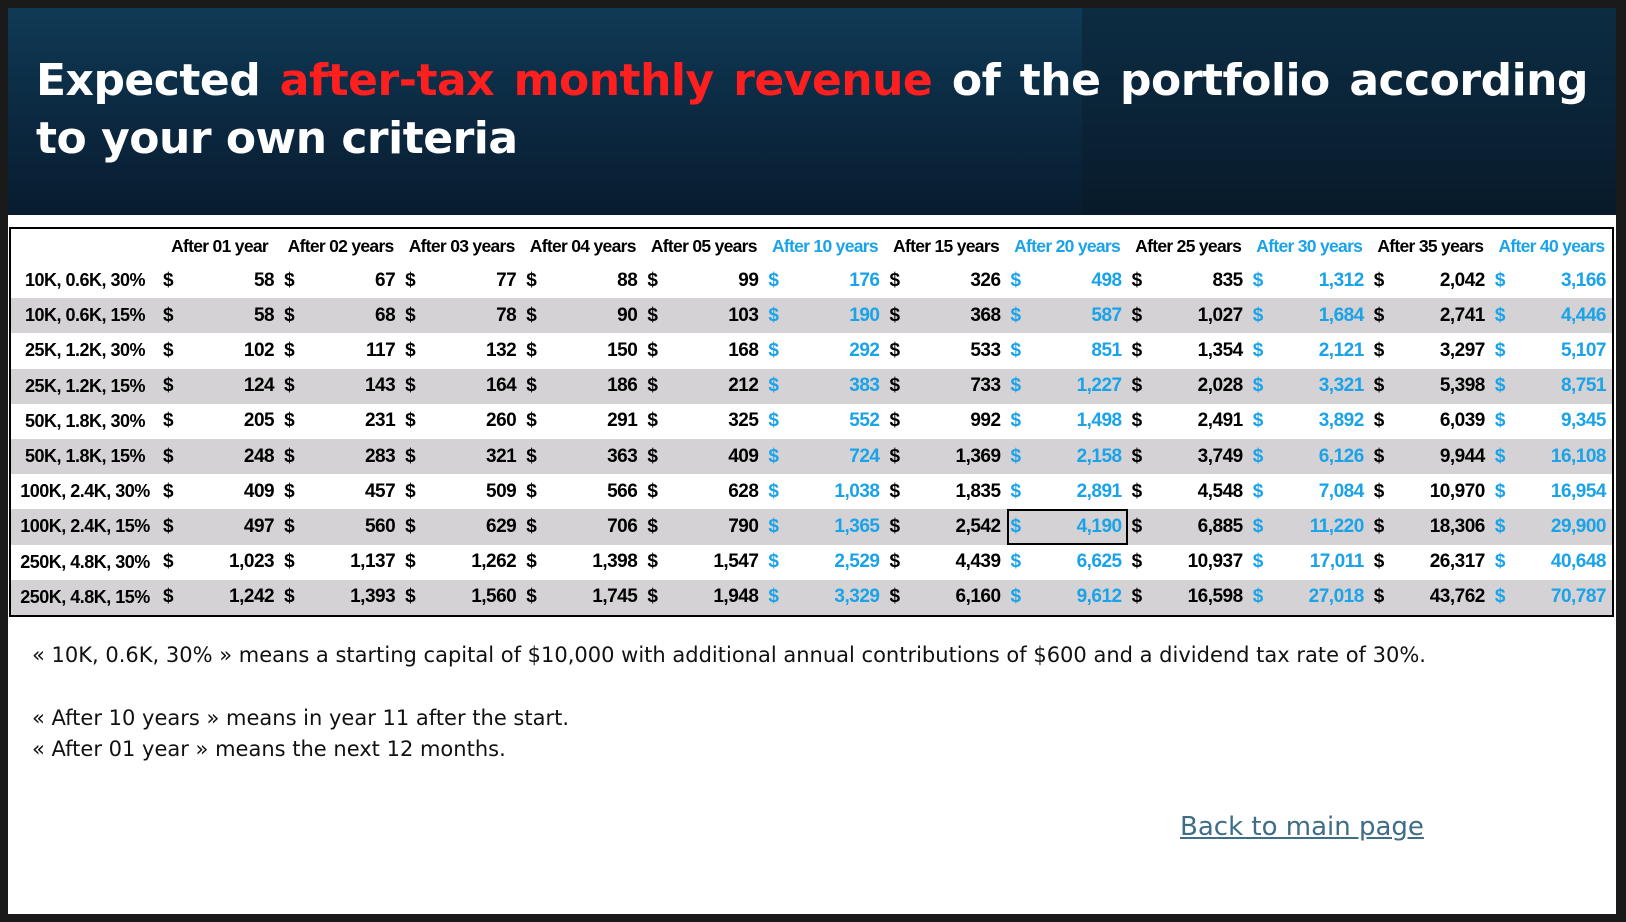 The height and width of the screenshot is (922, 1626). What do you see at coordinates (582, 280) in the screenshot?
I see `value-cell: $88` at bounding box center [582, 280].